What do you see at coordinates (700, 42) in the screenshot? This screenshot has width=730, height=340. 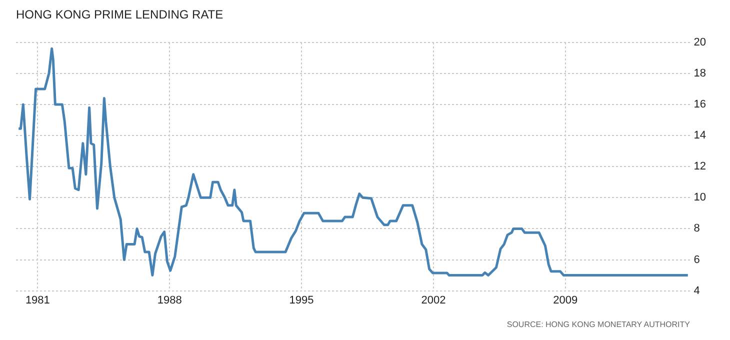 I see `y-tick-label: 20` at bounding box center [700, 42].